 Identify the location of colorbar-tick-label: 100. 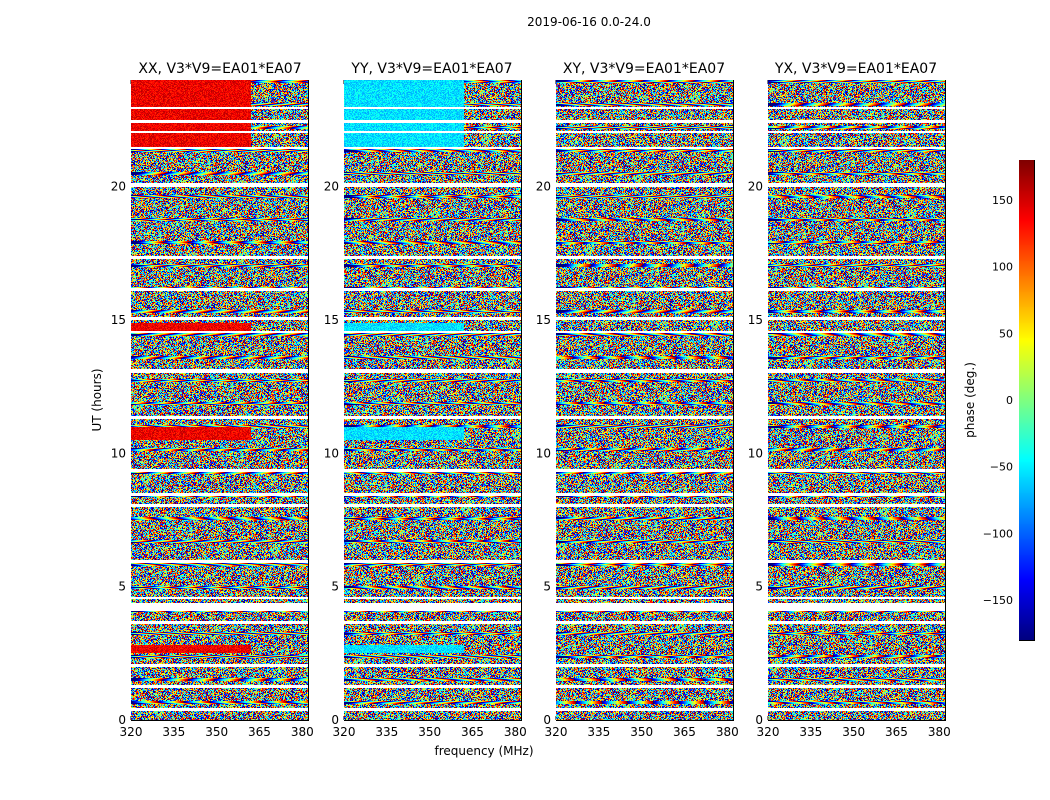
(1002, 267).